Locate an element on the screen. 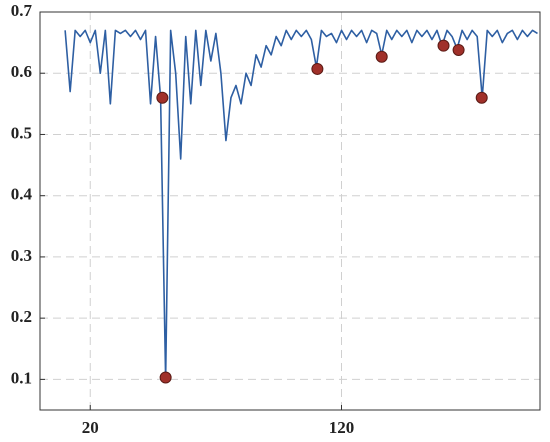 The height and width of the screenshot is (442, 550). y-tick-label: 0.5 is located at coordinates (21, 132).